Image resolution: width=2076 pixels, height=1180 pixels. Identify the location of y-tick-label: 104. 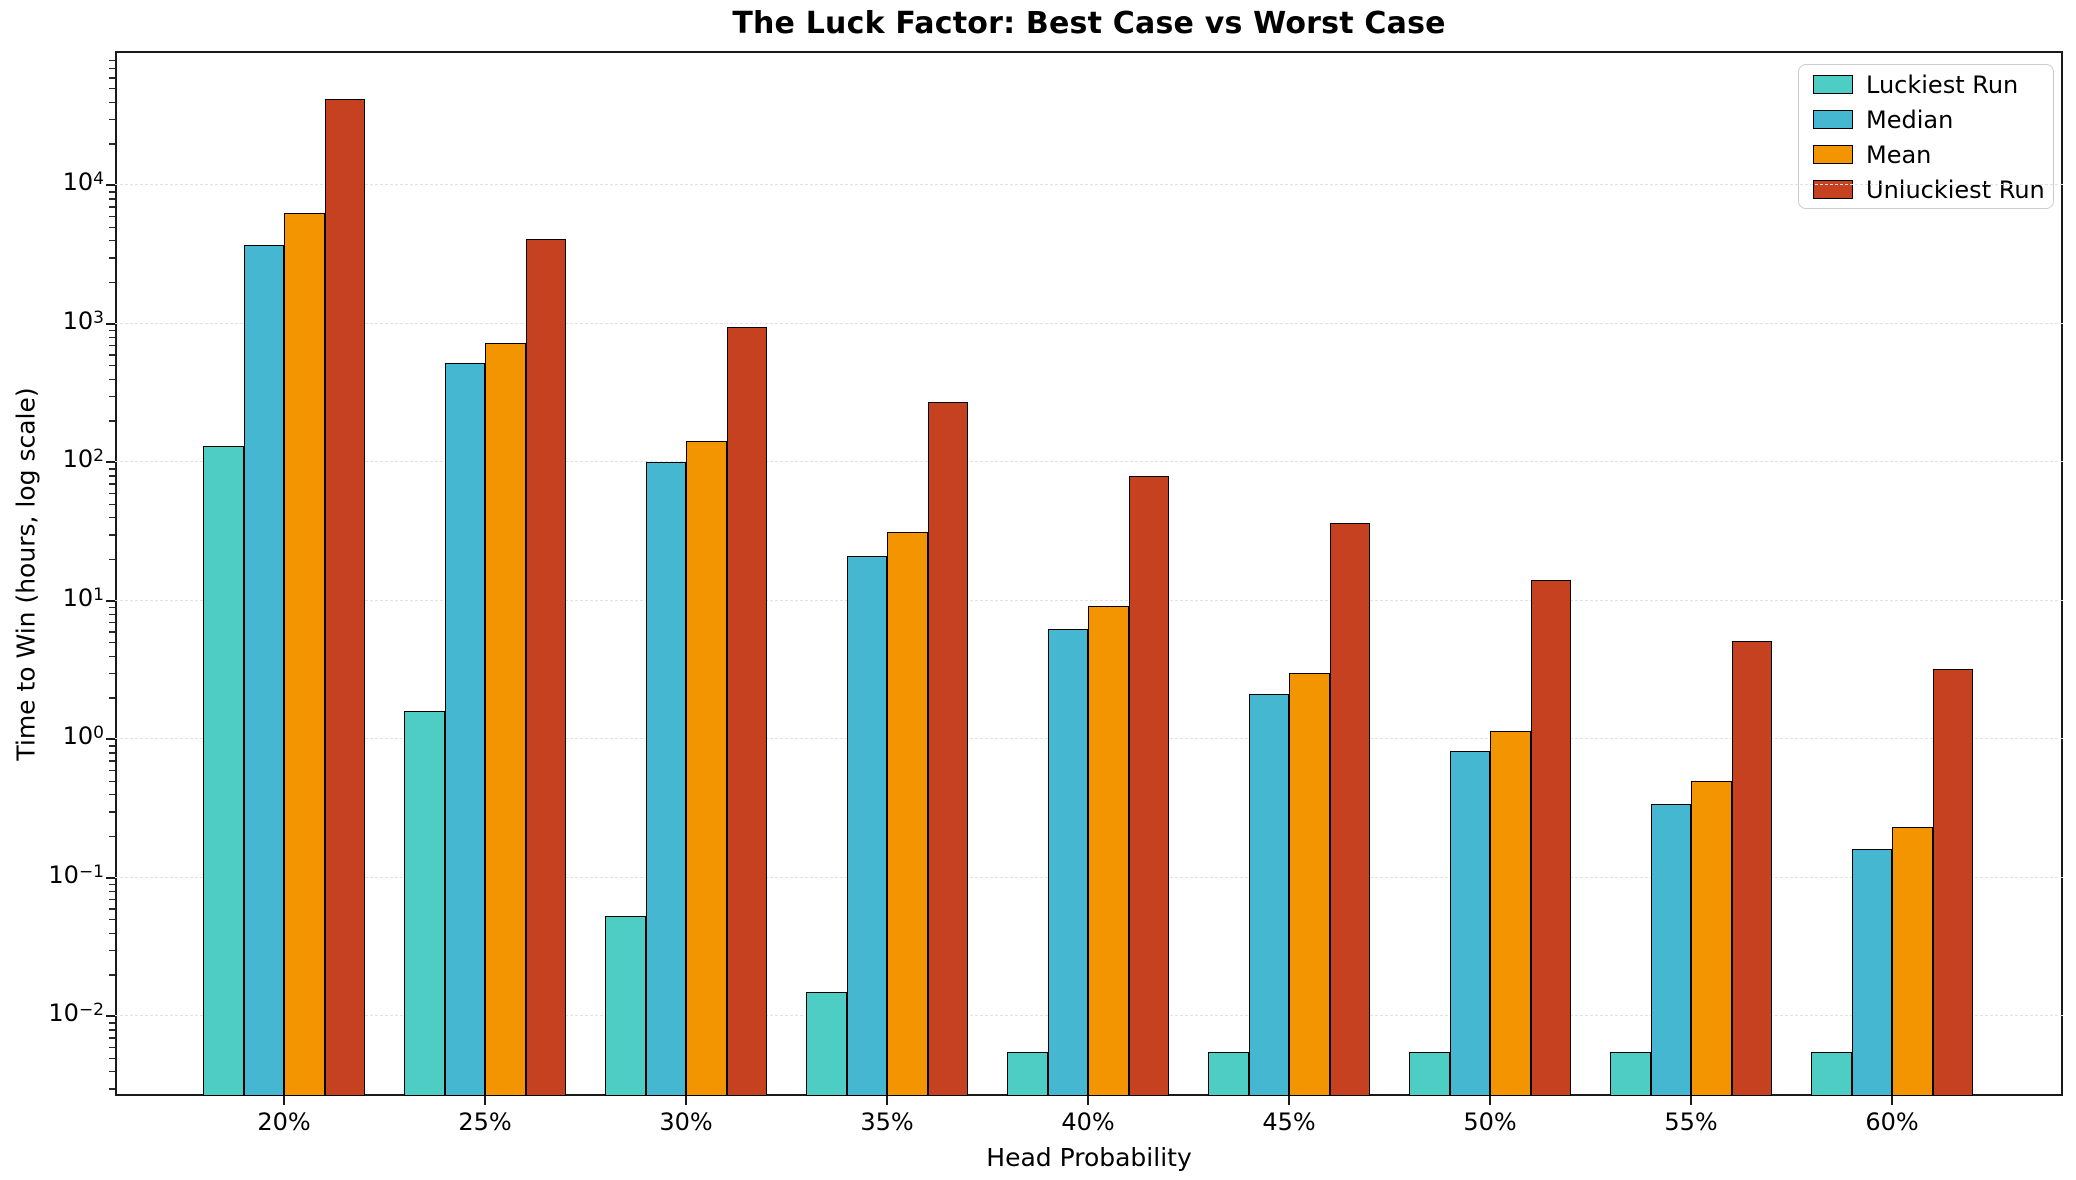
(83, 182).